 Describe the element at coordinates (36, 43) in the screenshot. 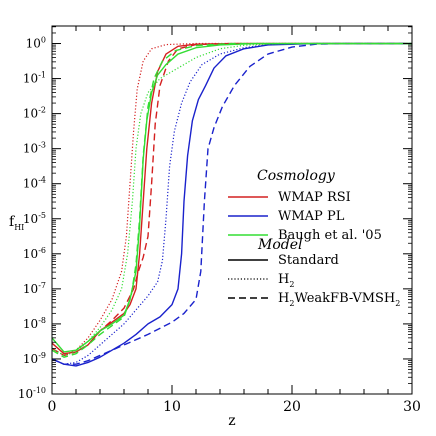

I see `y-tick-label: 10⁰` at that location.